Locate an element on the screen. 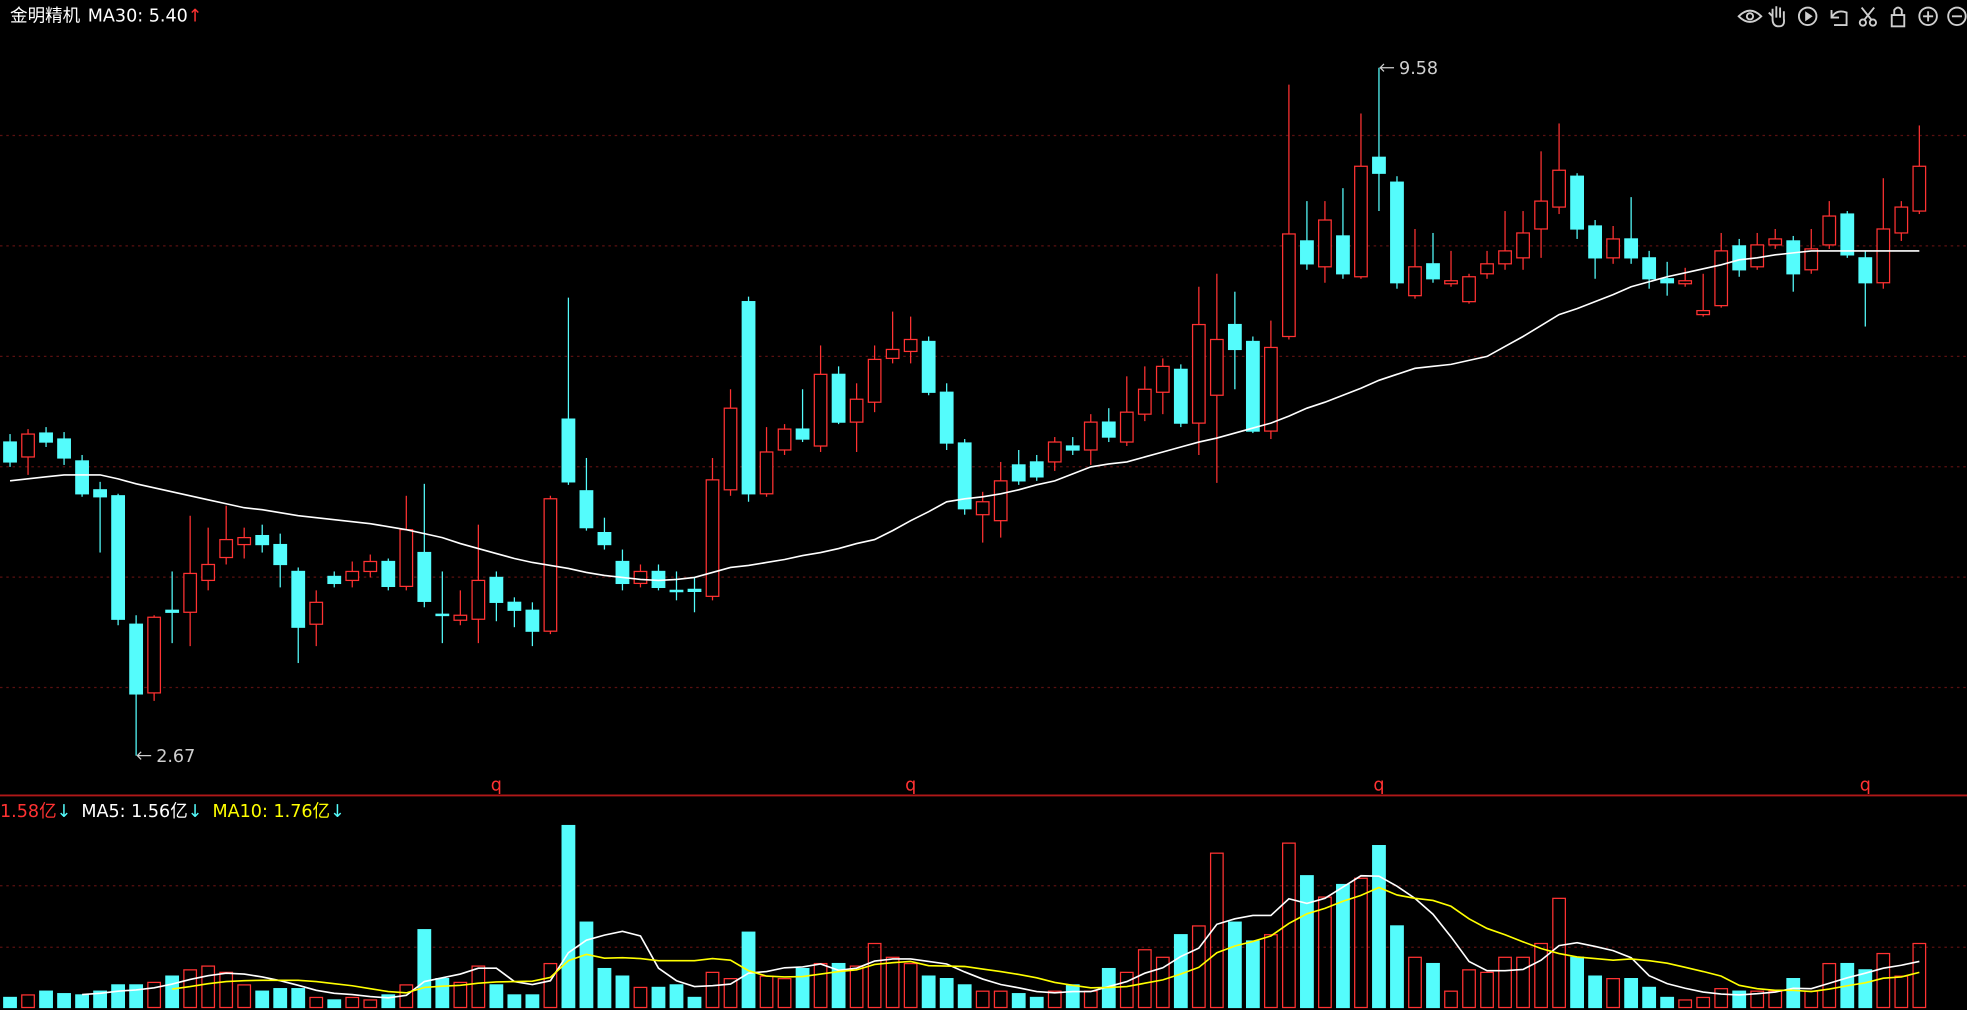 This screenshot has height=1010, width=1967. lock-button is located at coordinates (1898, 17).